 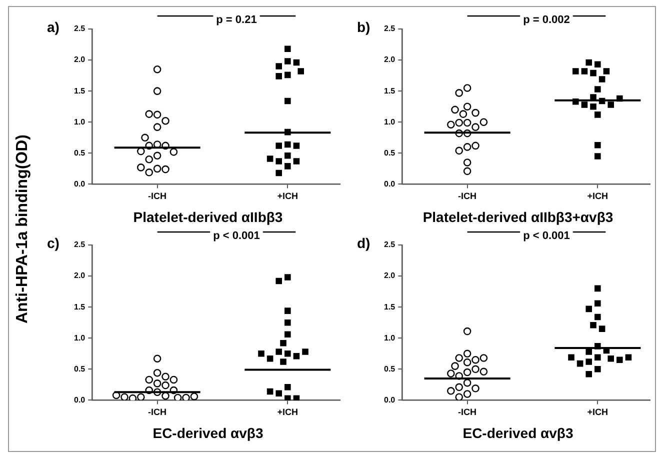 What do you see at coordinates (518, 217) in the screenshot?
I see `x-axis-title: Platelet-derived αIIbβ3+αvβ3` at bounding box center [518, 217].